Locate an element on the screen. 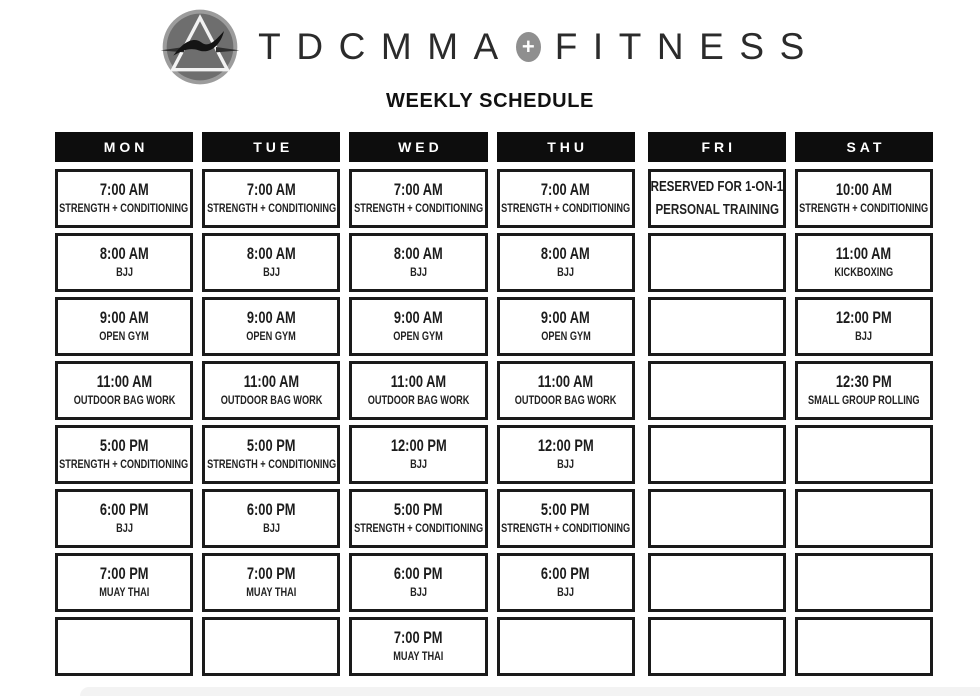  day-header: THU is located at coordinates (565, 147).